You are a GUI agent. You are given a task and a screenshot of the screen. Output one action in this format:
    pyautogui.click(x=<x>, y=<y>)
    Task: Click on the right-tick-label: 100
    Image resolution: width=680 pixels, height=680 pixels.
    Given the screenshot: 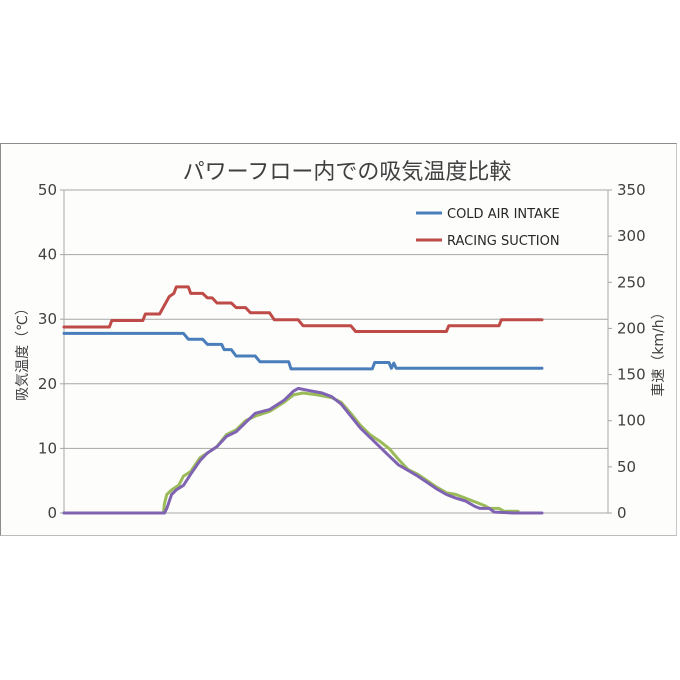 What is the action you would take?
    pyautogui.click(x=631, y=421)
    